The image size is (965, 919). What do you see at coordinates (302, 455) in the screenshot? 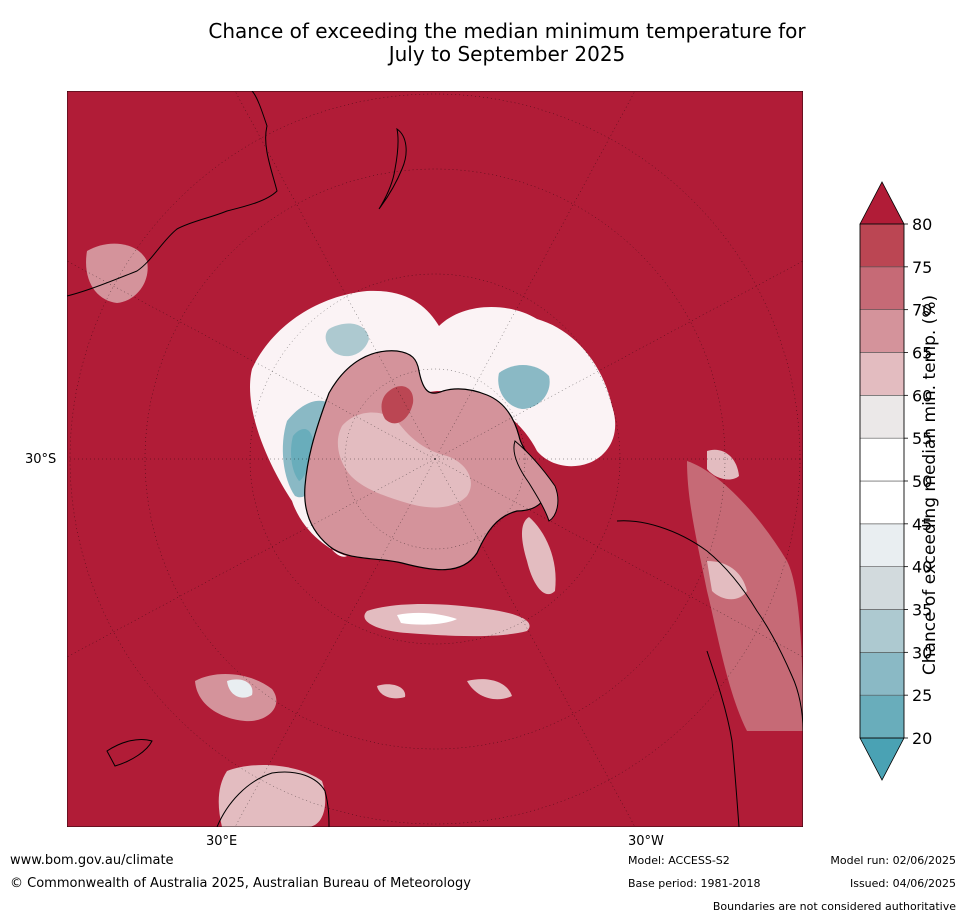
I see `anomaly-blue-indian-core` at bounding box center [302, 455].